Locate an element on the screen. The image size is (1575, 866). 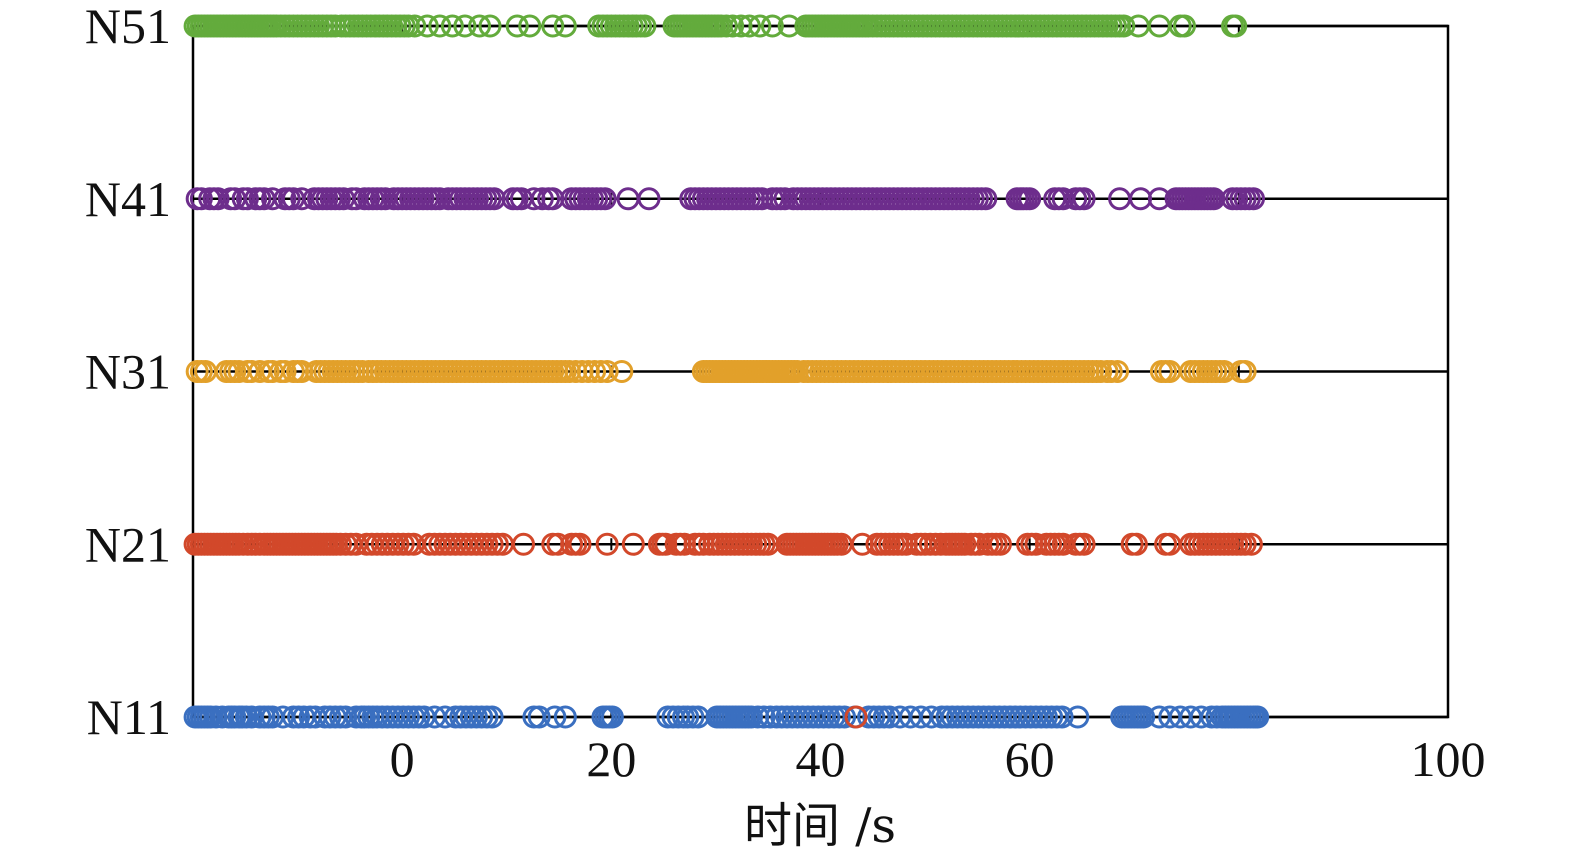
x-tick-label-60: 60 is located at coordinates (1030, 759).